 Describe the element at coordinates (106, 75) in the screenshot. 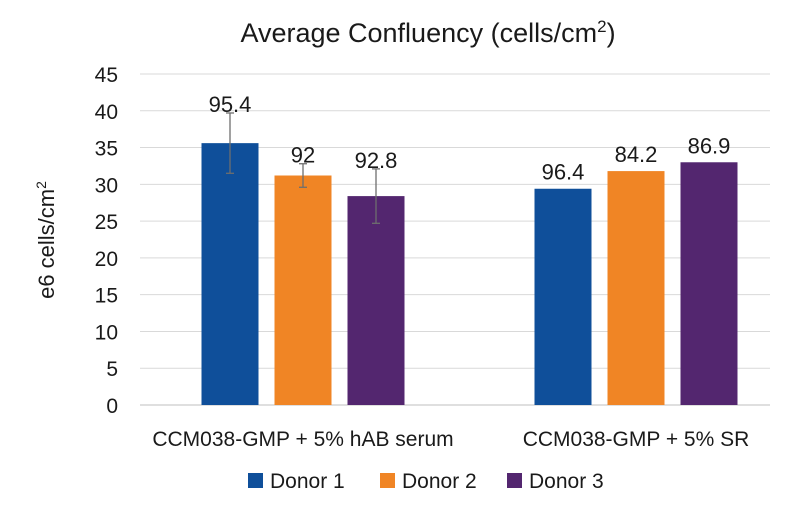

I see `y-tick-label: 45` at that location.